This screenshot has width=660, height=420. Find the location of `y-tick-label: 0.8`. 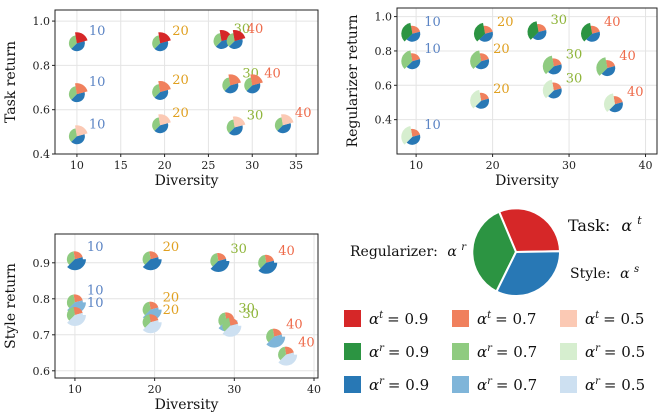

y-tick-label: 0.8 is located at coordinates (42, 299).